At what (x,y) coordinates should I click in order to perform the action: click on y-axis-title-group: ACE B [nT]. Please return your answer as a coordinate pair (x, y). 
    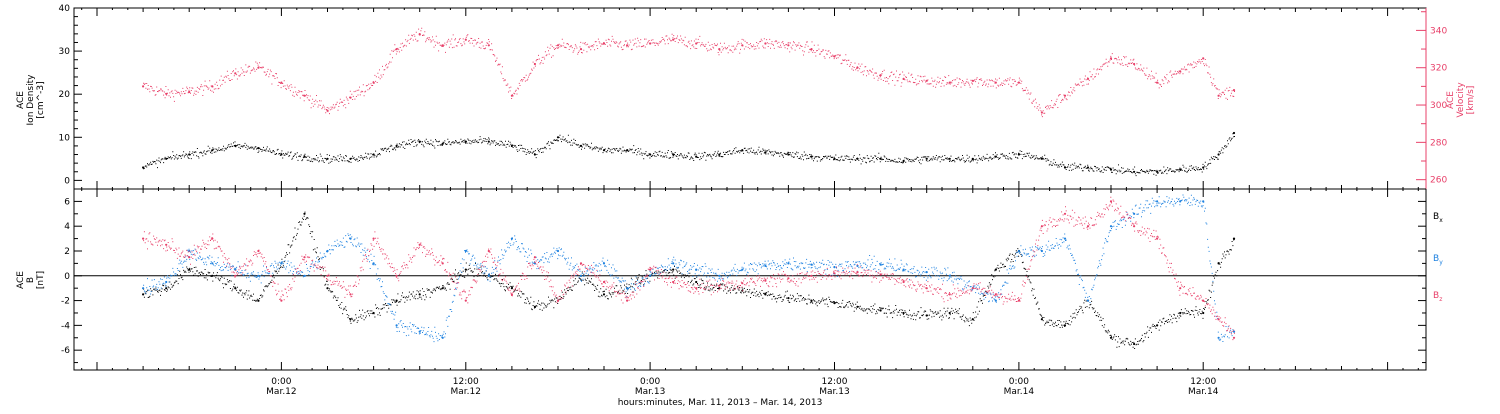
    Looking at the image, I should click on (31, 280).